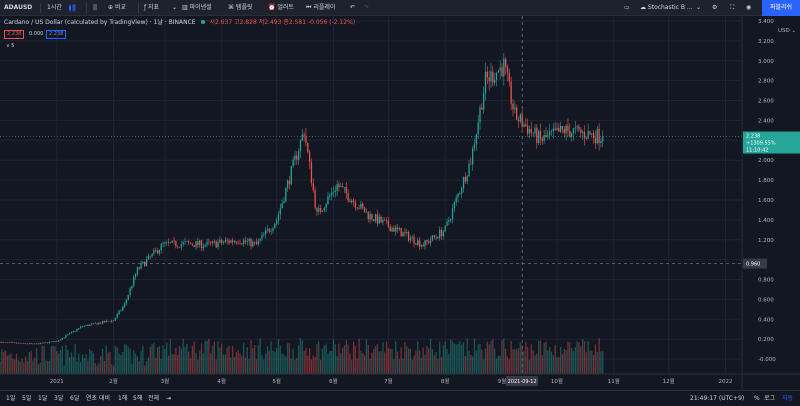  What do you see at coordinates (202, 22) in the screenshot?
I see `market-status-icon` at bounding box center [202, 22].